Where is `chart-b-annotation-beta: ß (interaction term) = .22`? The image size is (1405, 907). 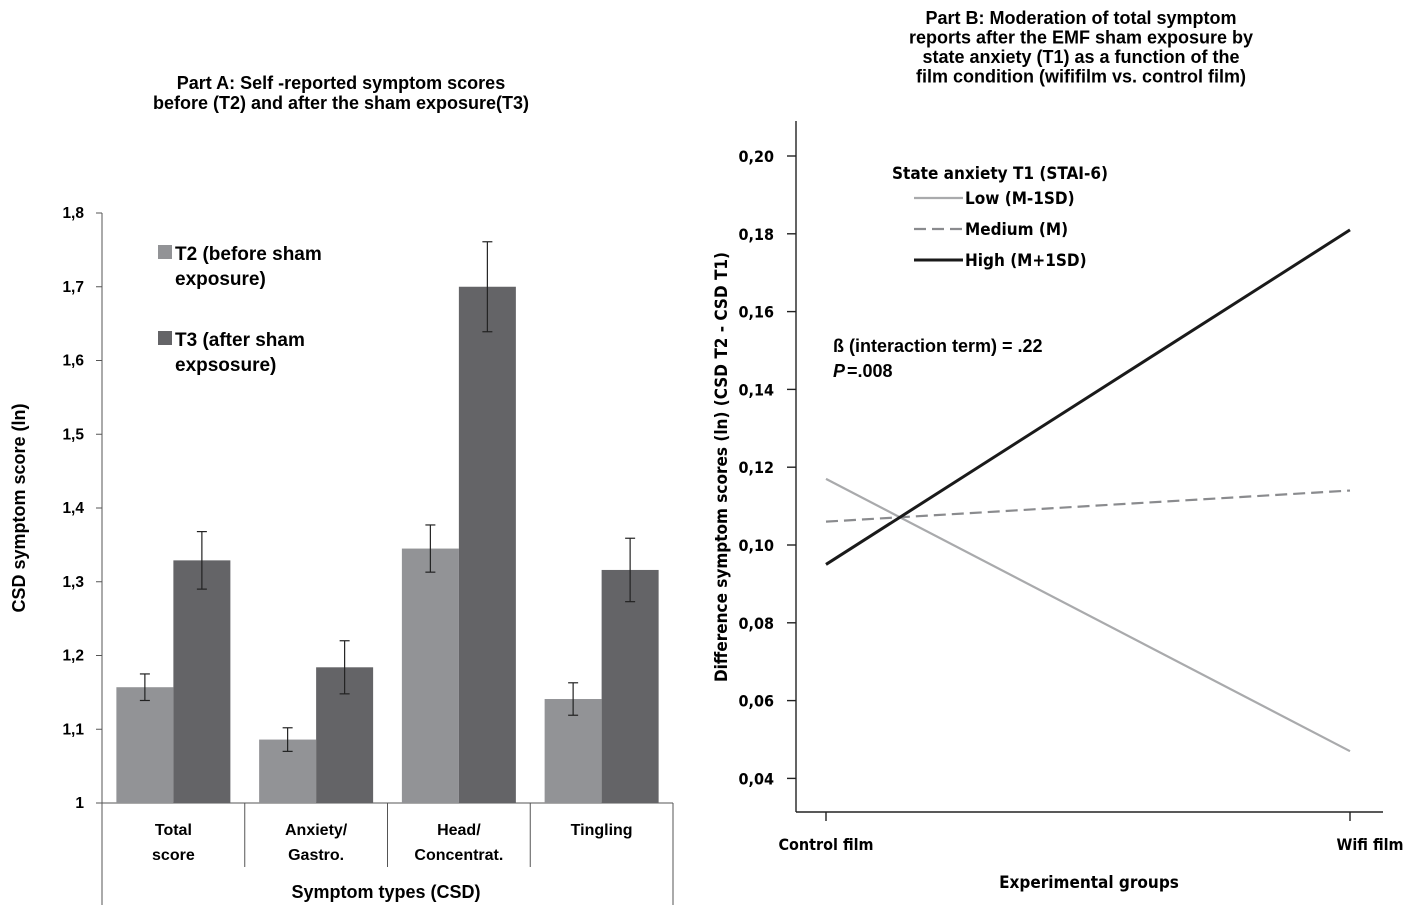 chart-b-annotation-beta: ß (interaction term) = .22 is located at coordinates (938, 346).